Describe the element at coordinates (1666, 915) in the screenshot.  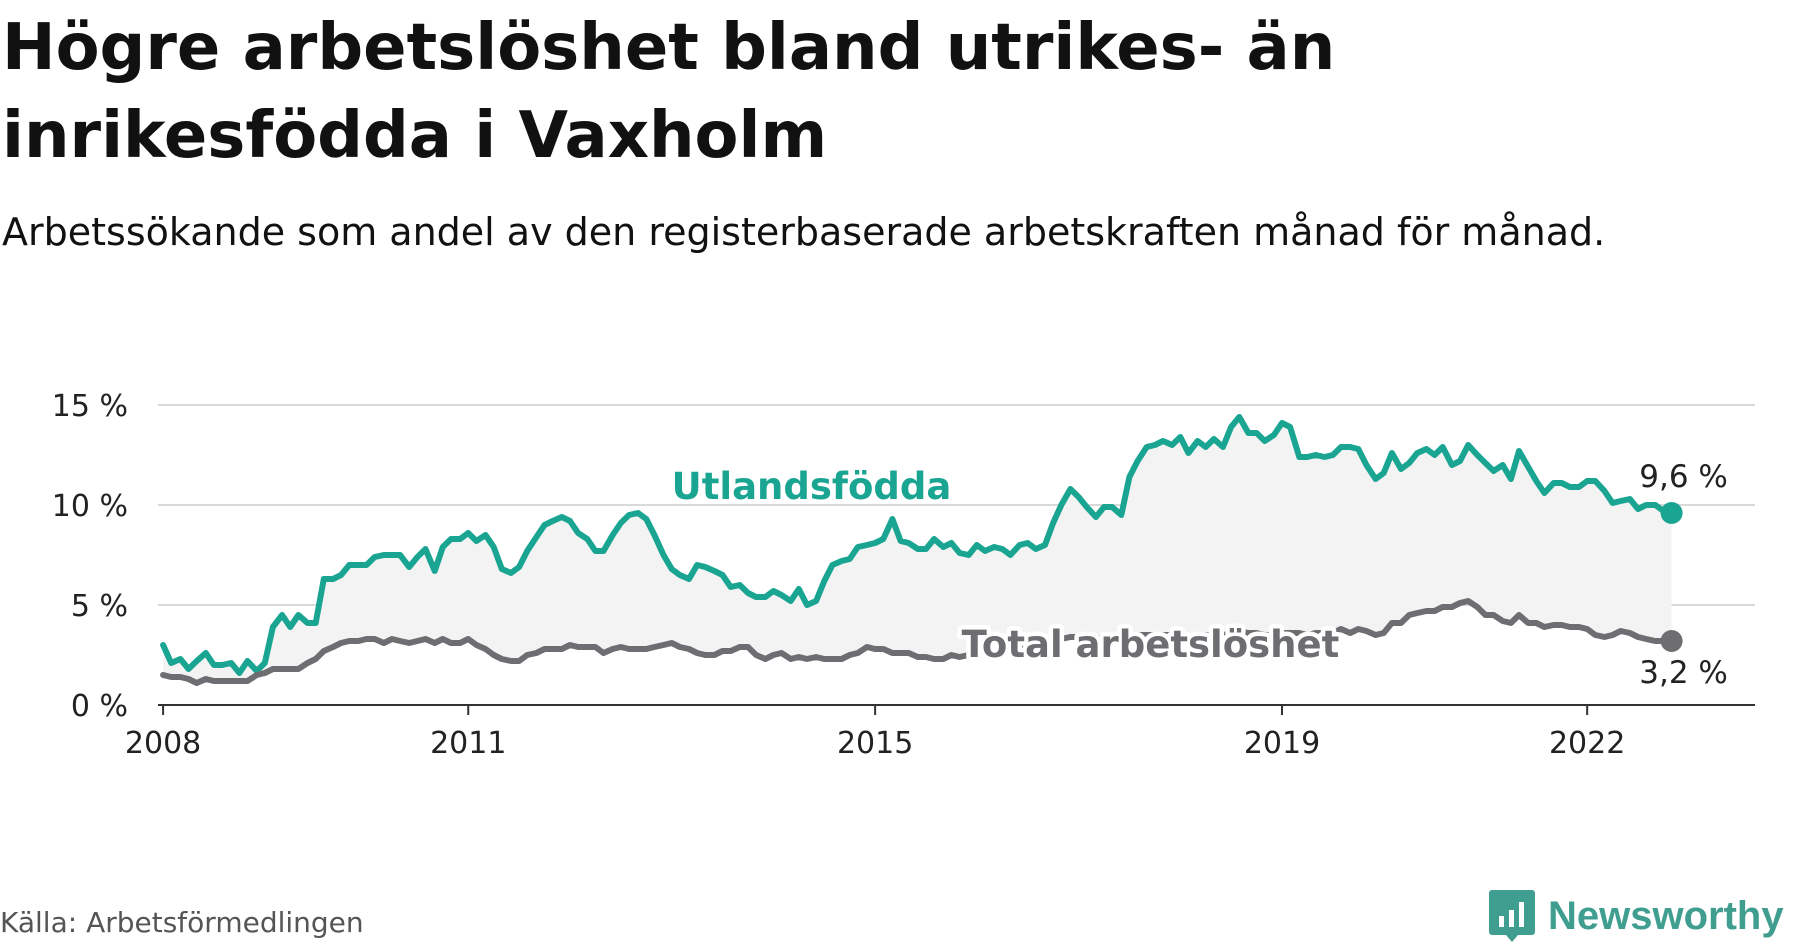
I see `brand-name: Newsworthy` at that location.